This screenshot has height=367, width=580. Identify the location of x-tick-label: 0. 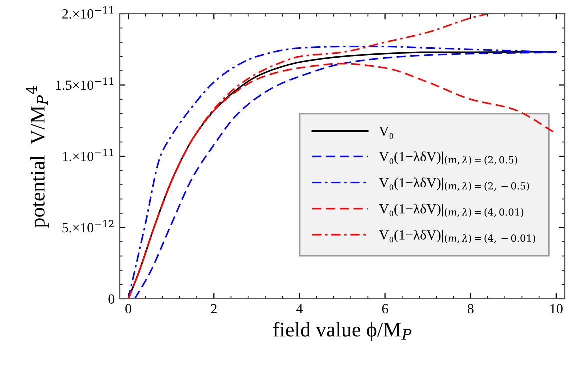
(129, 309).